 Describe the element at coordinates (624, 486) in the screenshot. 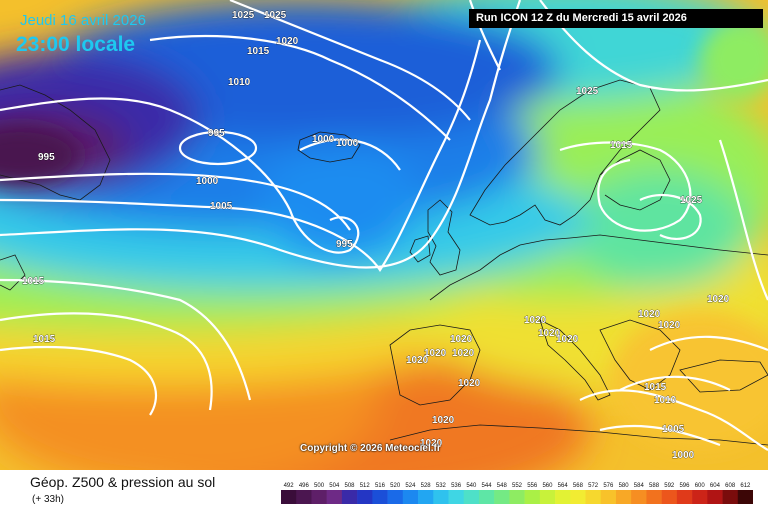

I see `legend-level-label: 580` at that location.